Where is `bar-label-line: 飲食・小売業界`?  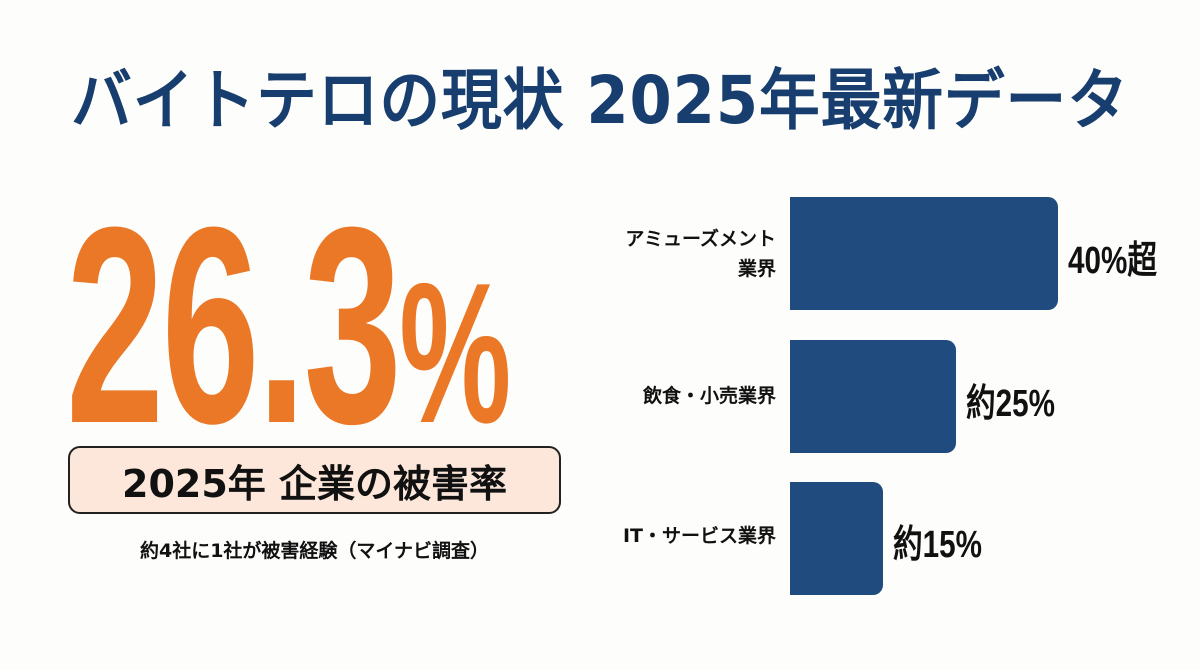
bar-label-line: 飲食・小売業界 is located at coordinates (709, 396).